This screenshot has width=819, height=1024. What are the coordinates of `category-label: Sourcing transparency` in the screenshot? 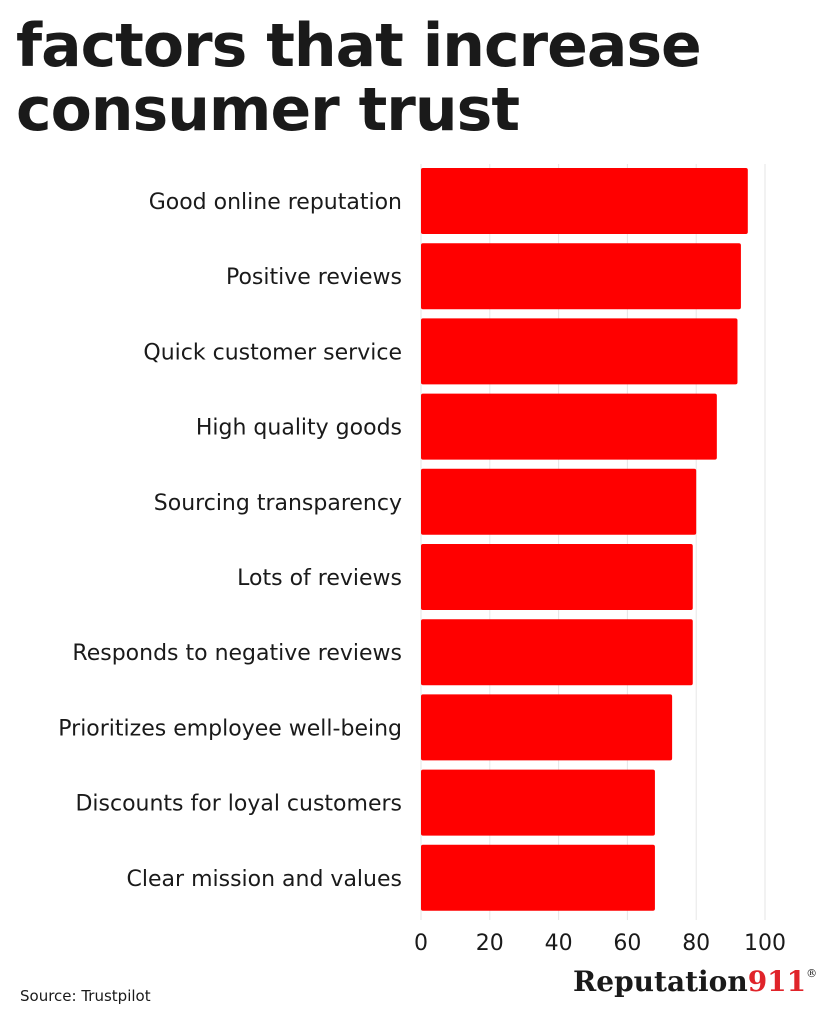 It's located at (278, 503).